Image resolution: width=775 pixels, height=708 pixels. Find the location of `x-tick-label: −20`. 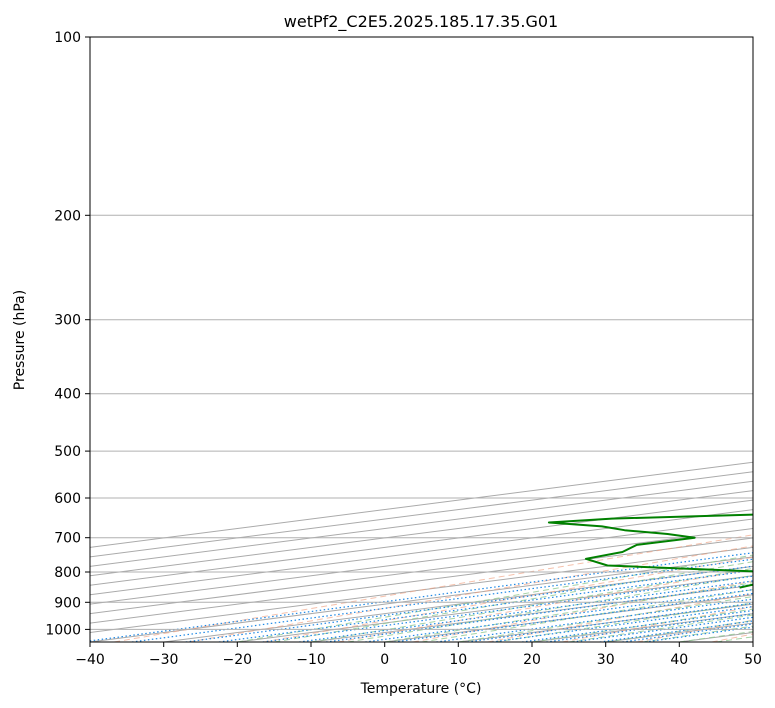

x-tick-label: −20 is located at coordinates (238, 660).